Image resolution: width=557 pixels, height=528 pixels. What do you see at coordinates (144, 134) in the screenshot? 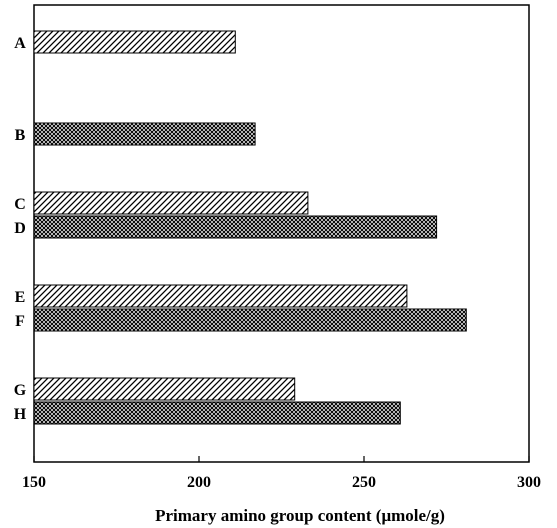
I see `bar-b` at bounding box center [144, 134].